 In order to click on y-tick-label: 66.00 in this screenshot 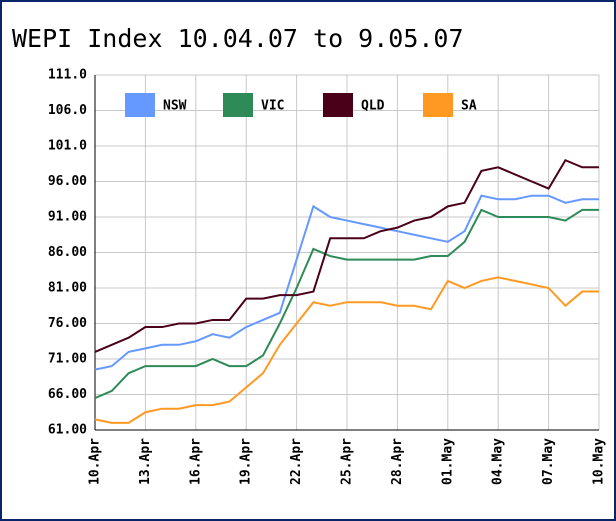, I will do `click(67, 394)`.